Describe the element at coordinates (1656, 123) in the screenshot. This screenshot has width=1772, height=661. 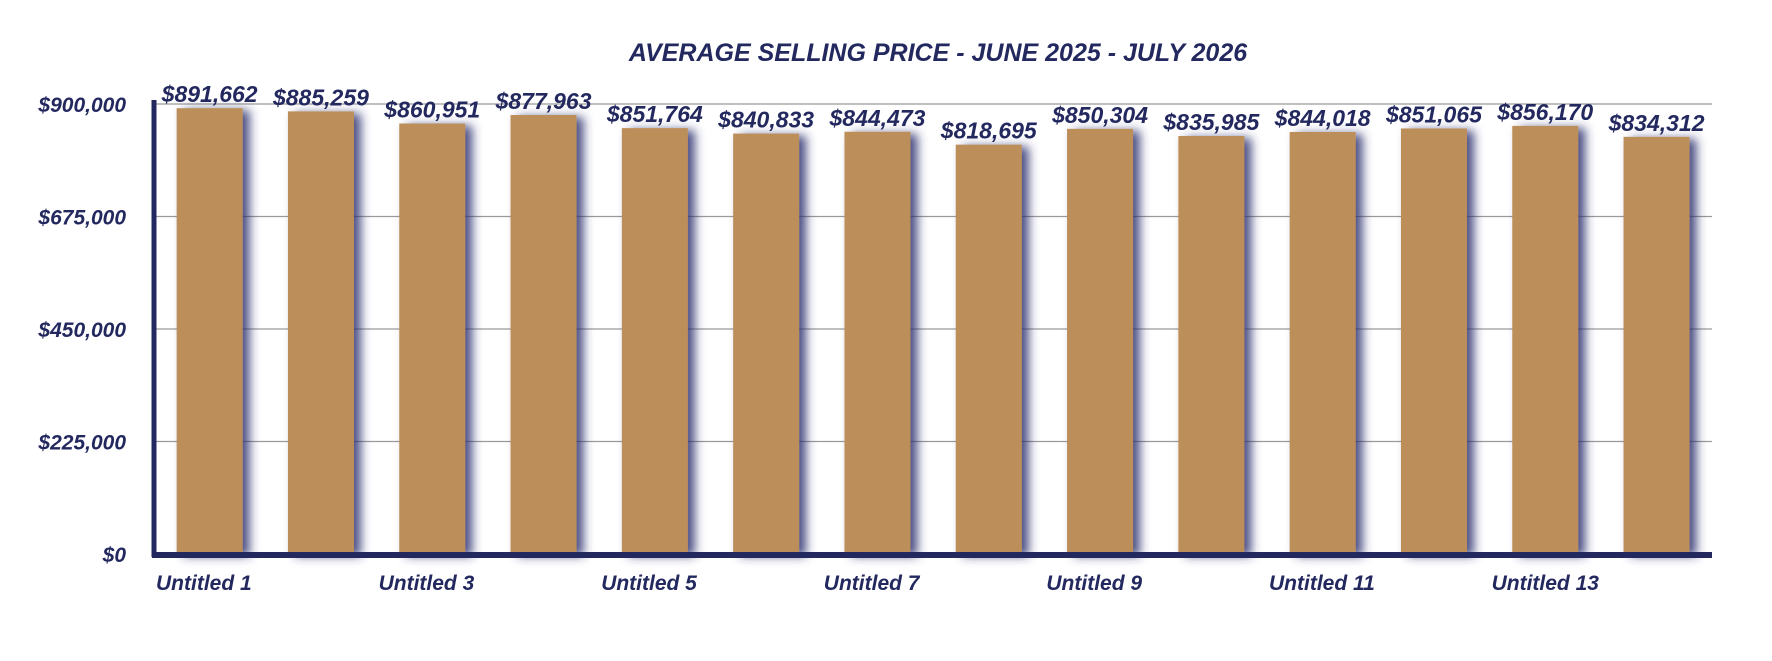
I see `data-label: $834,312` at that location.